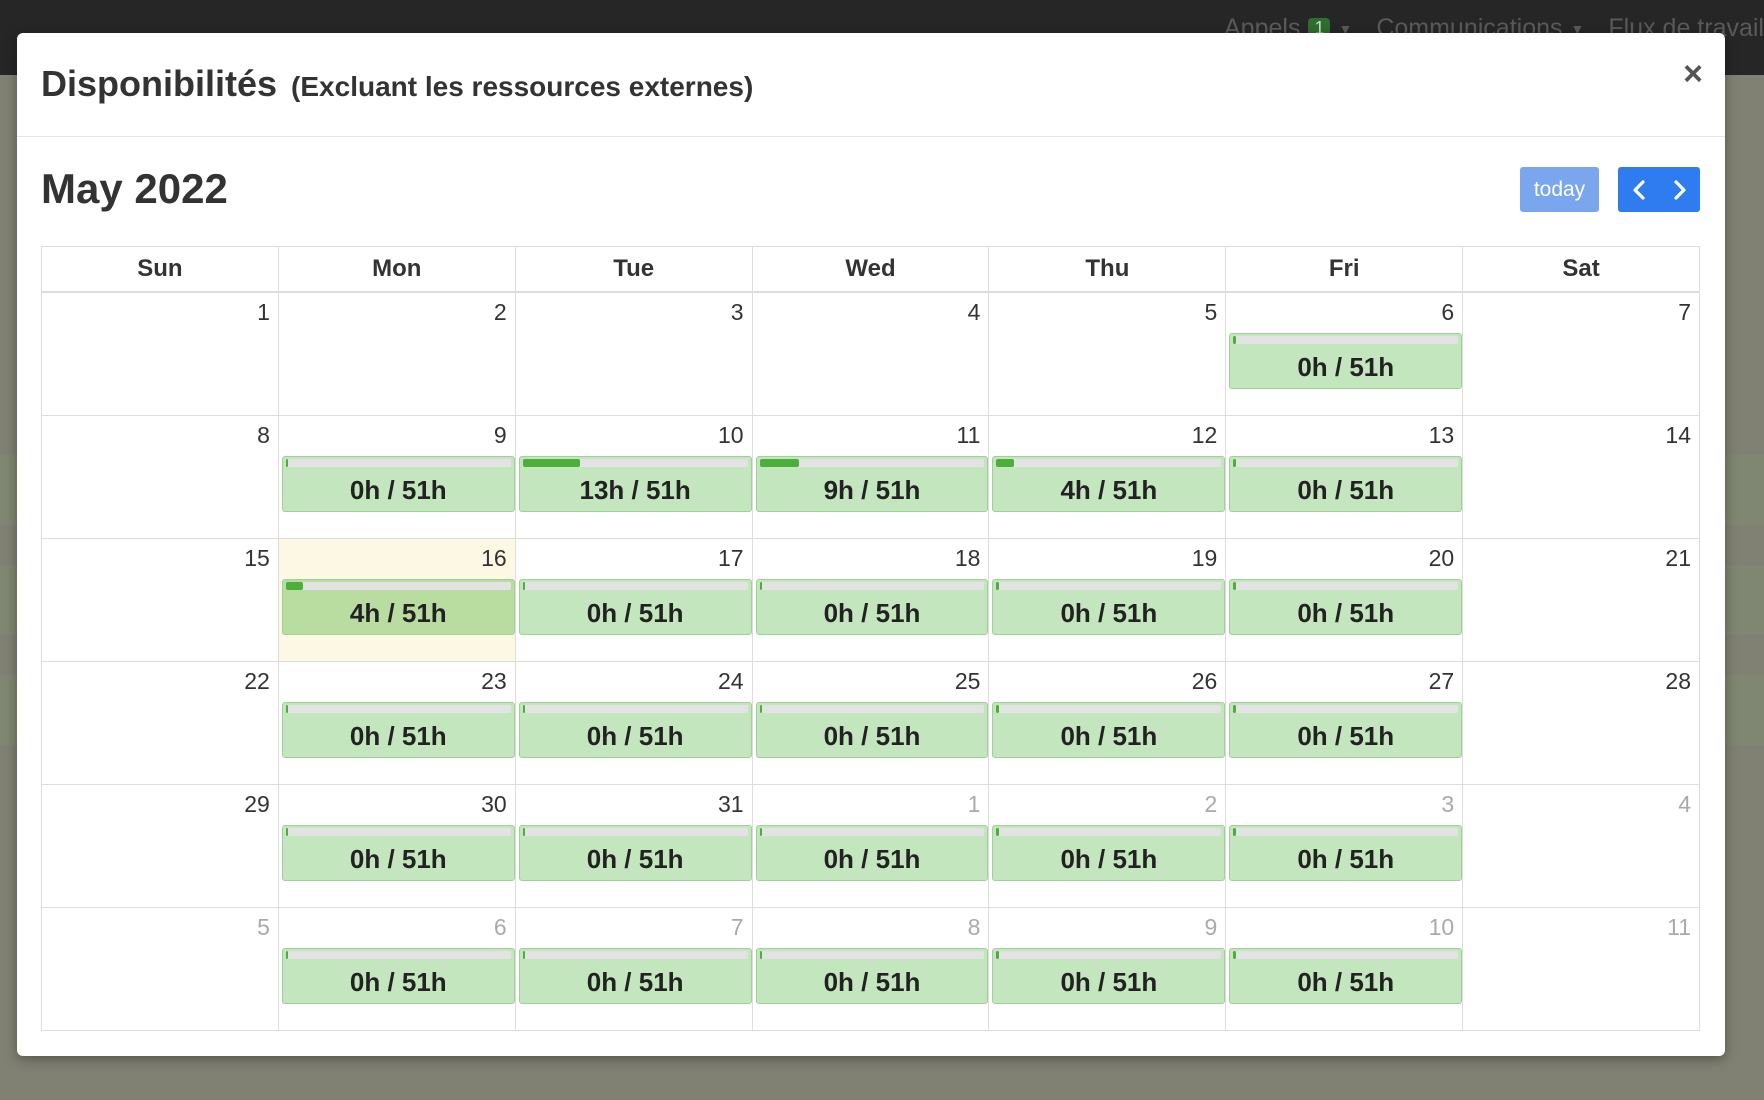 Image resolution: width=1764 pixels, height=1100 pixels. Describe the element at coordinates (257, 558) in the screenshot. I see `day-number: 15` at that location.